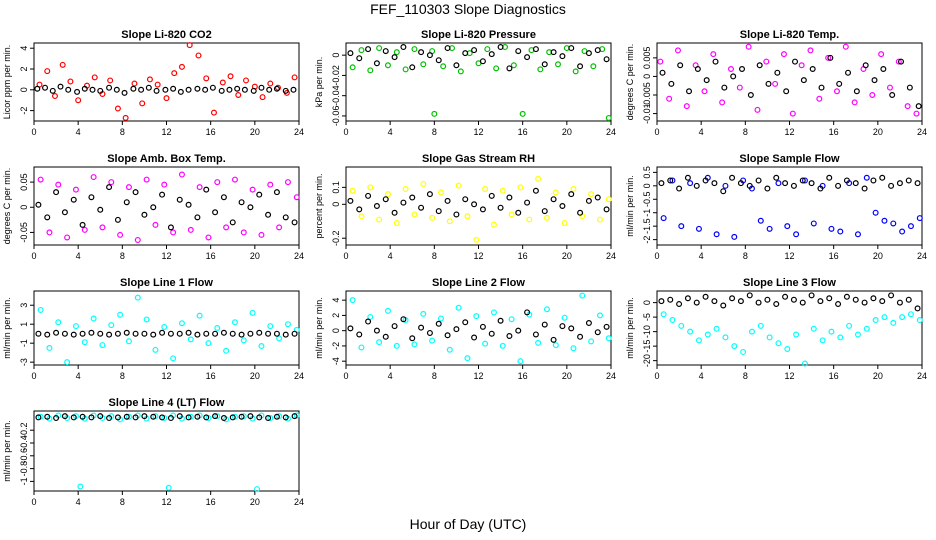  Describe the element at coordinates (647, 95) in the screenshot. I see `y-tick-label: -0.005` at that location.